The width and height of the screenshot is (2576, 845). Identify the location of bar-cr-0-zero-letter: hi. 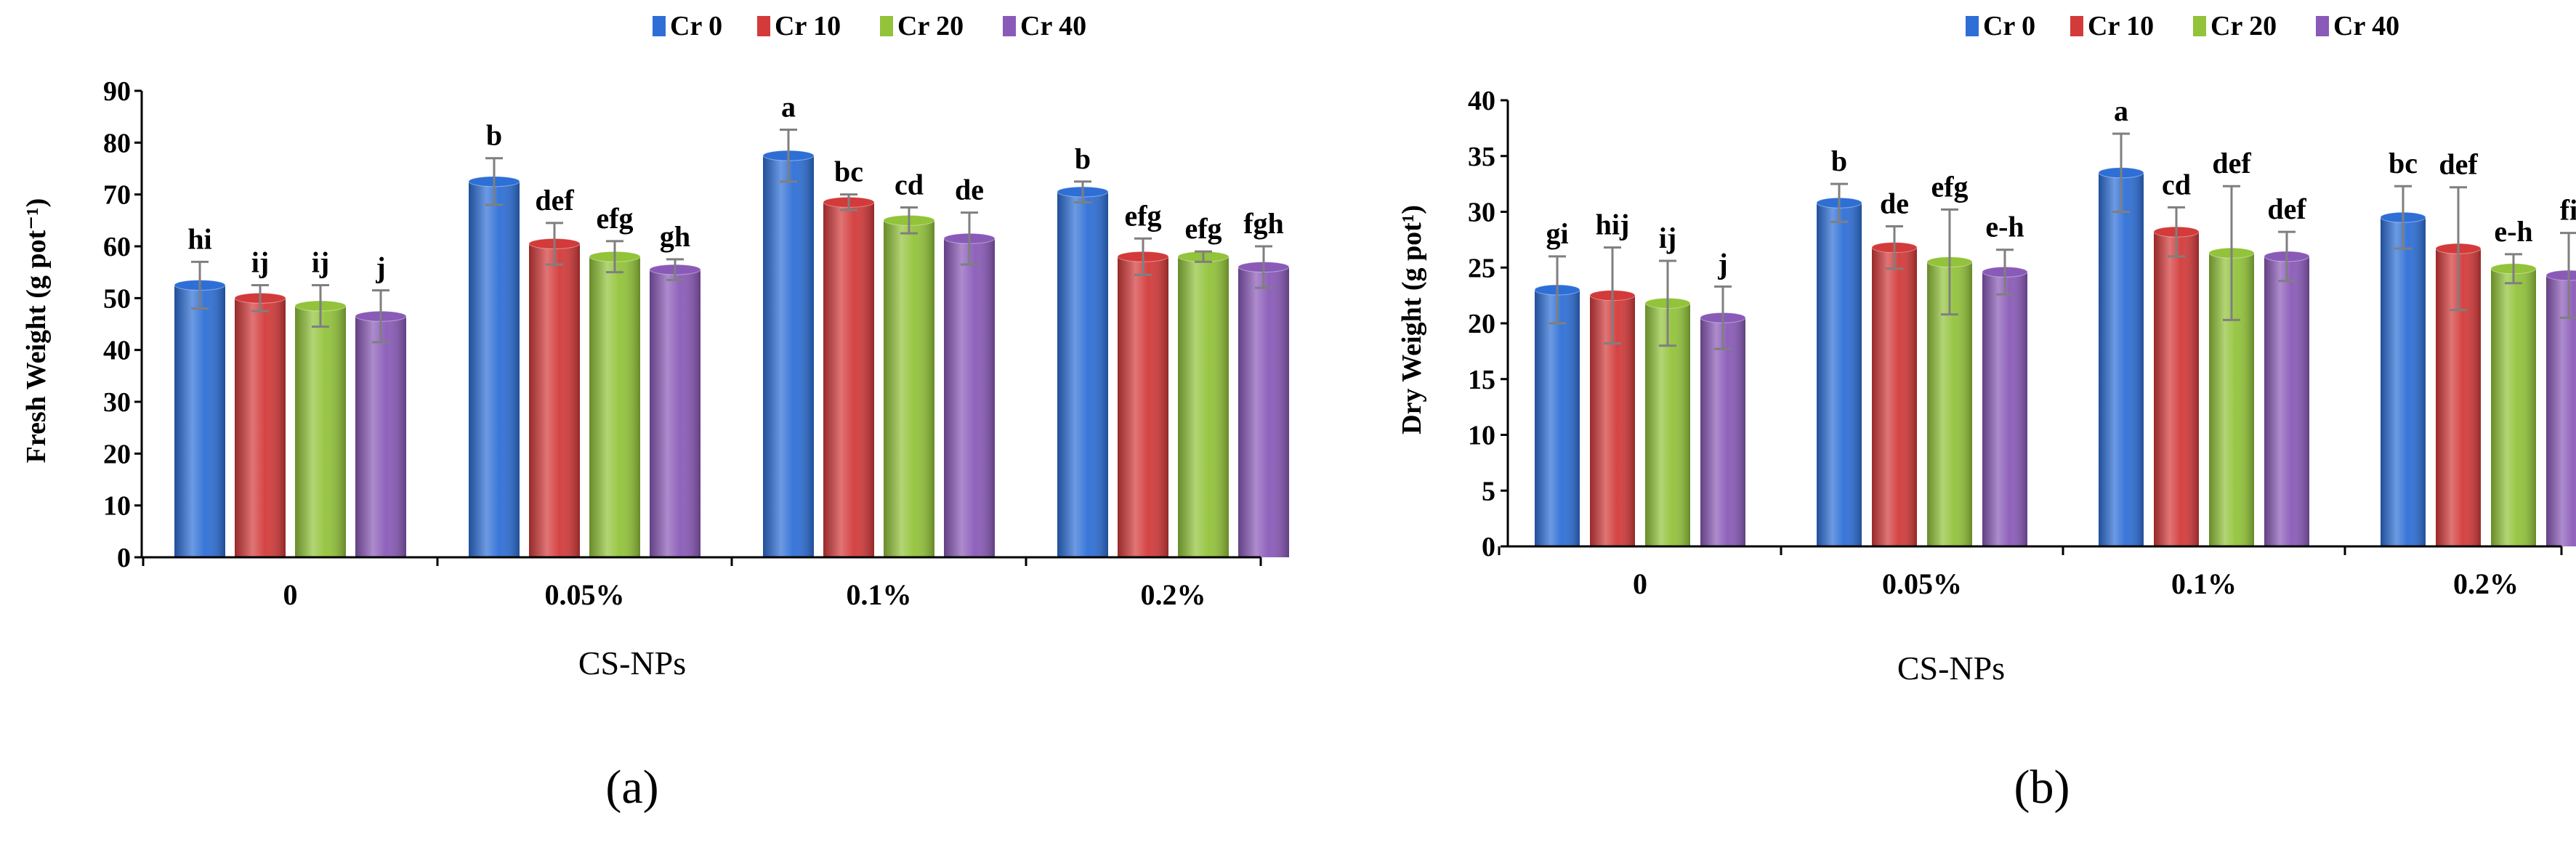
(199, 238).